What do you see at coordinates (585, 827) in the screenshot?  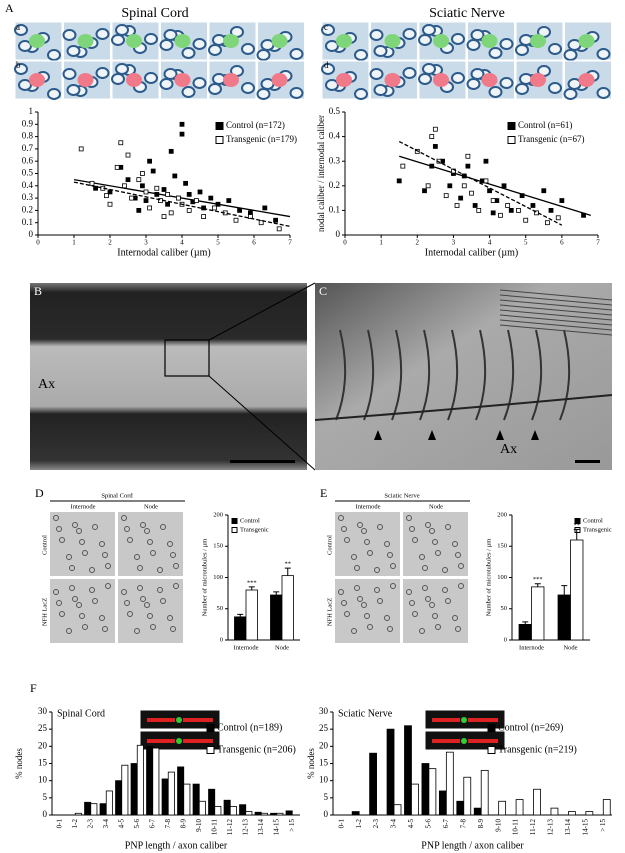 I see `x-tick-label: 14-15` at bounding box center [585, 827].